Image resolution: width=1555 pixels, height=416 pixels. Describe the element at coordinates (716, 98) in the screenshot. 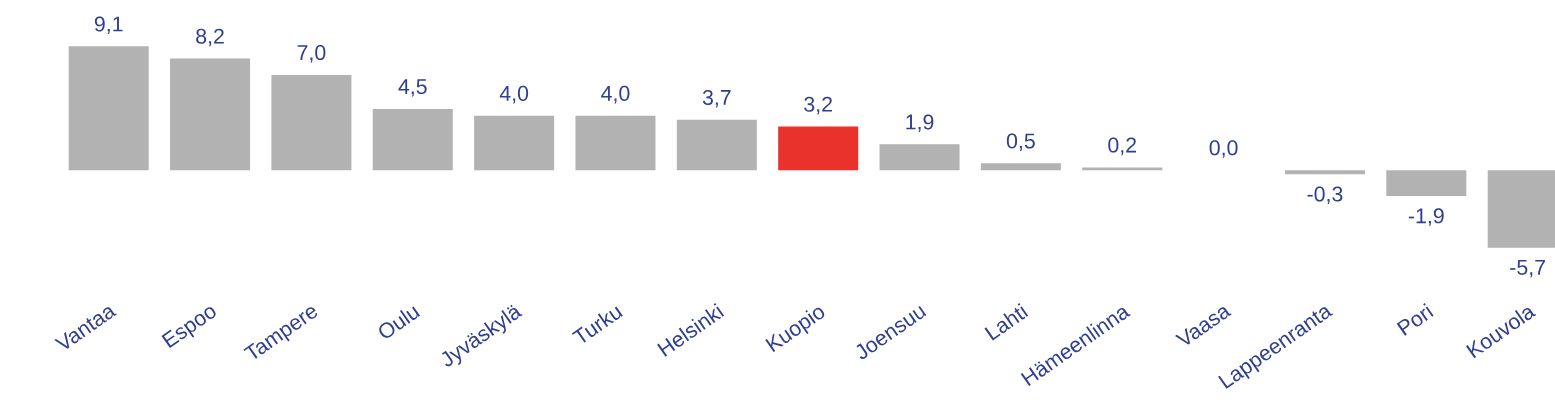

I see `data-label: 3,7` at that location.